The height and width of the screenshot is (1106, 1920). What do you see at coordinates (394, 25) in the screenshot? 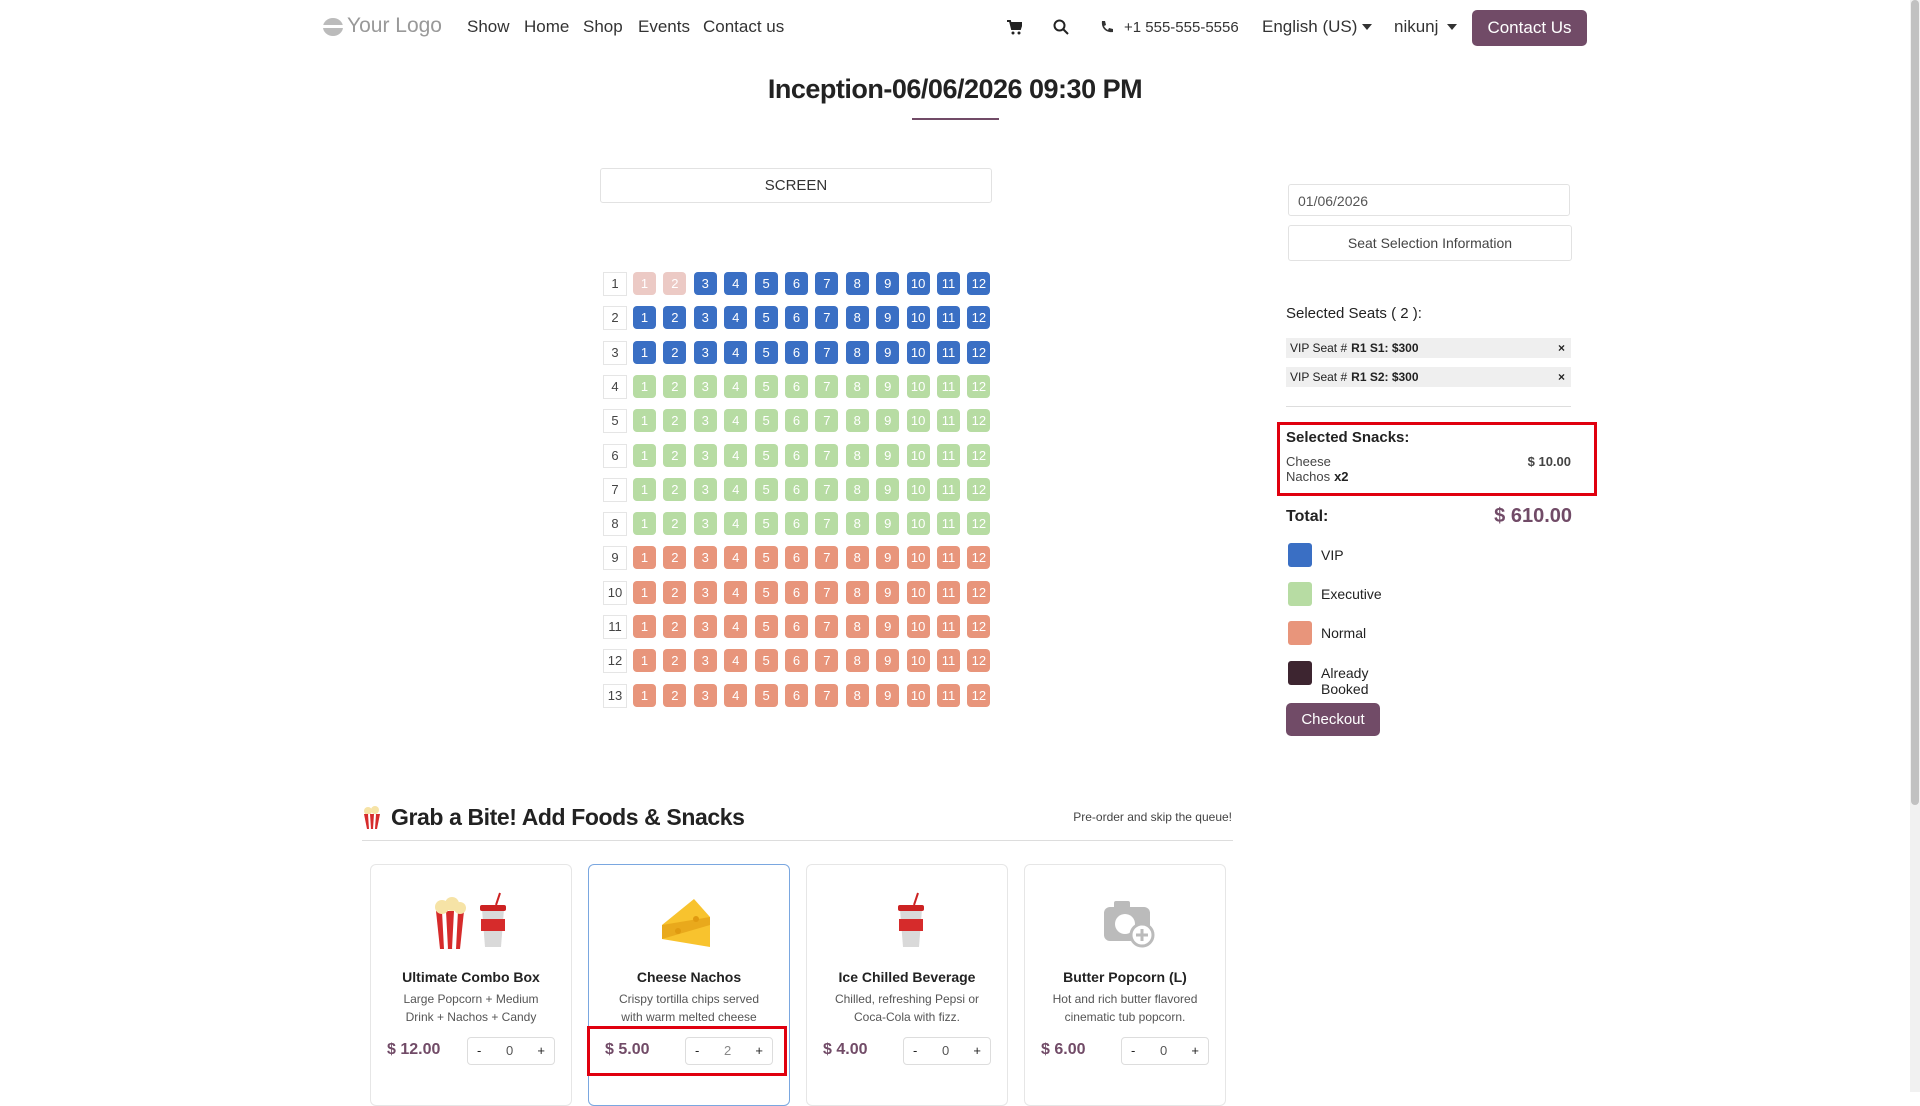
I see `logo: Your Logo` at bounding box center [394, 25].